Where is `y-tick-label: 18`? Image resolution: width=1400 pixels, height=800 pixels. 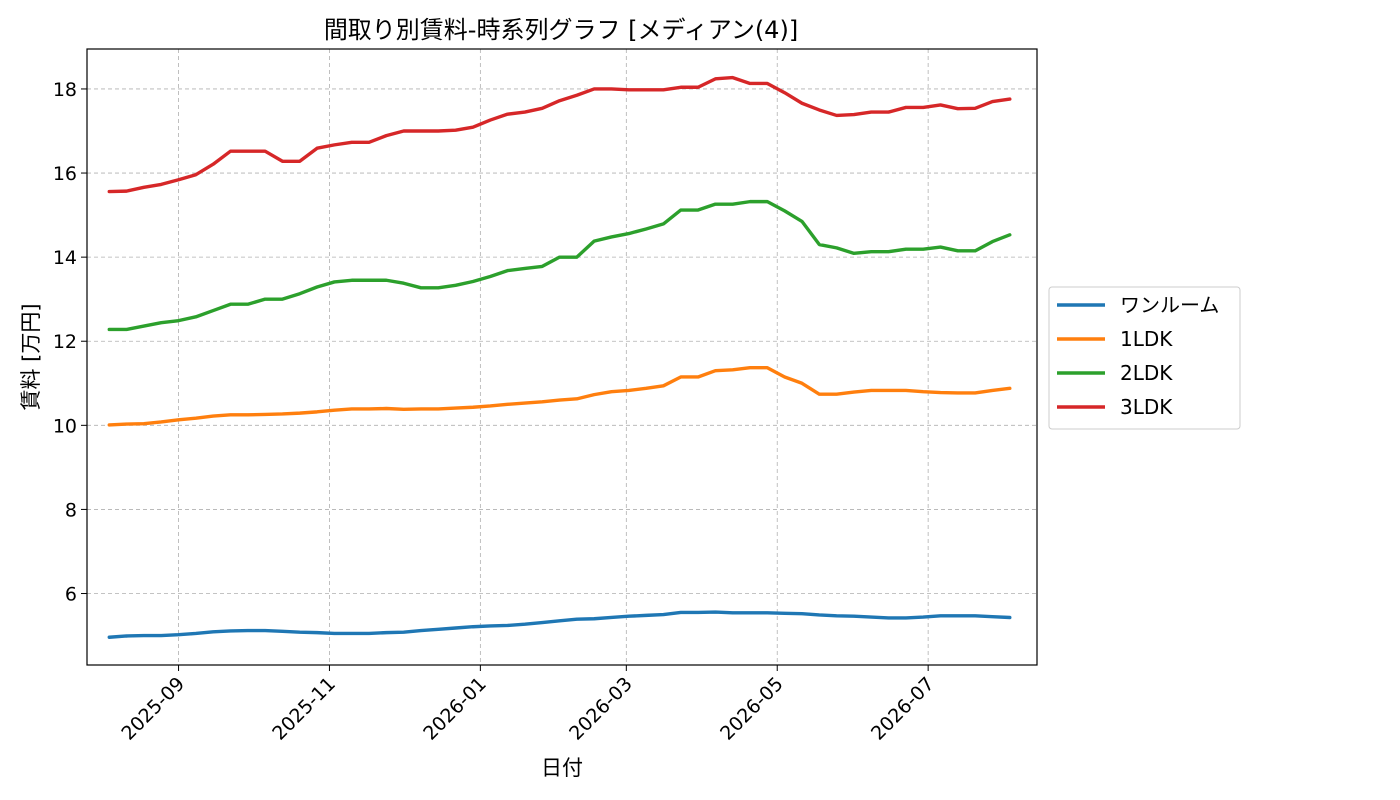 y-tick-label: 18 is located at coordinates (65, 90).